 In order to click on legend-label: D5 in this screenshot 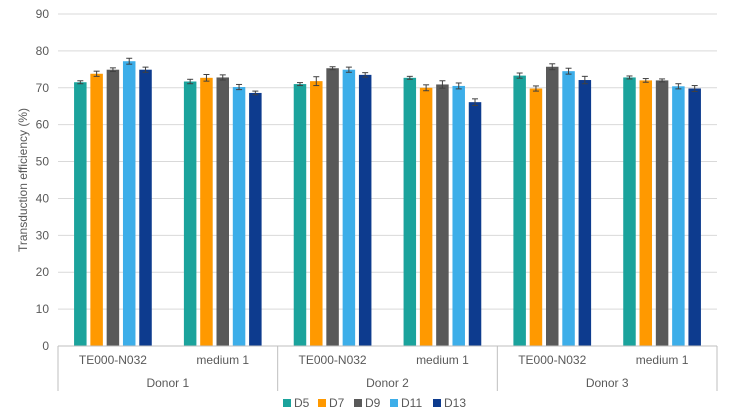, I will do `click(302, 403)`.